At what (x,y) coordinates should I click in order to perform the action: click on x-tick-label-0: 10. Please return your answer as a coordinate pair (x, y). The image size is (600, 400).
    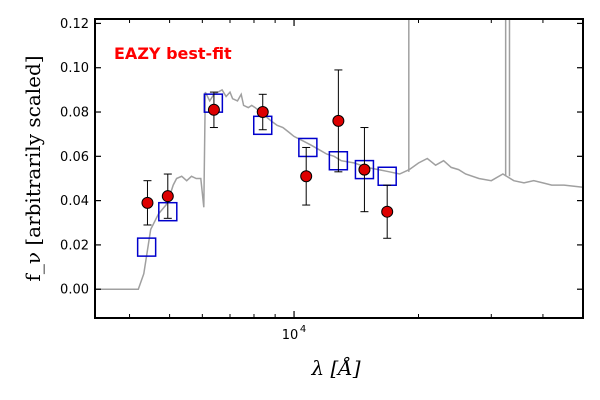
    Looking at the image, I should click on (290, 335).